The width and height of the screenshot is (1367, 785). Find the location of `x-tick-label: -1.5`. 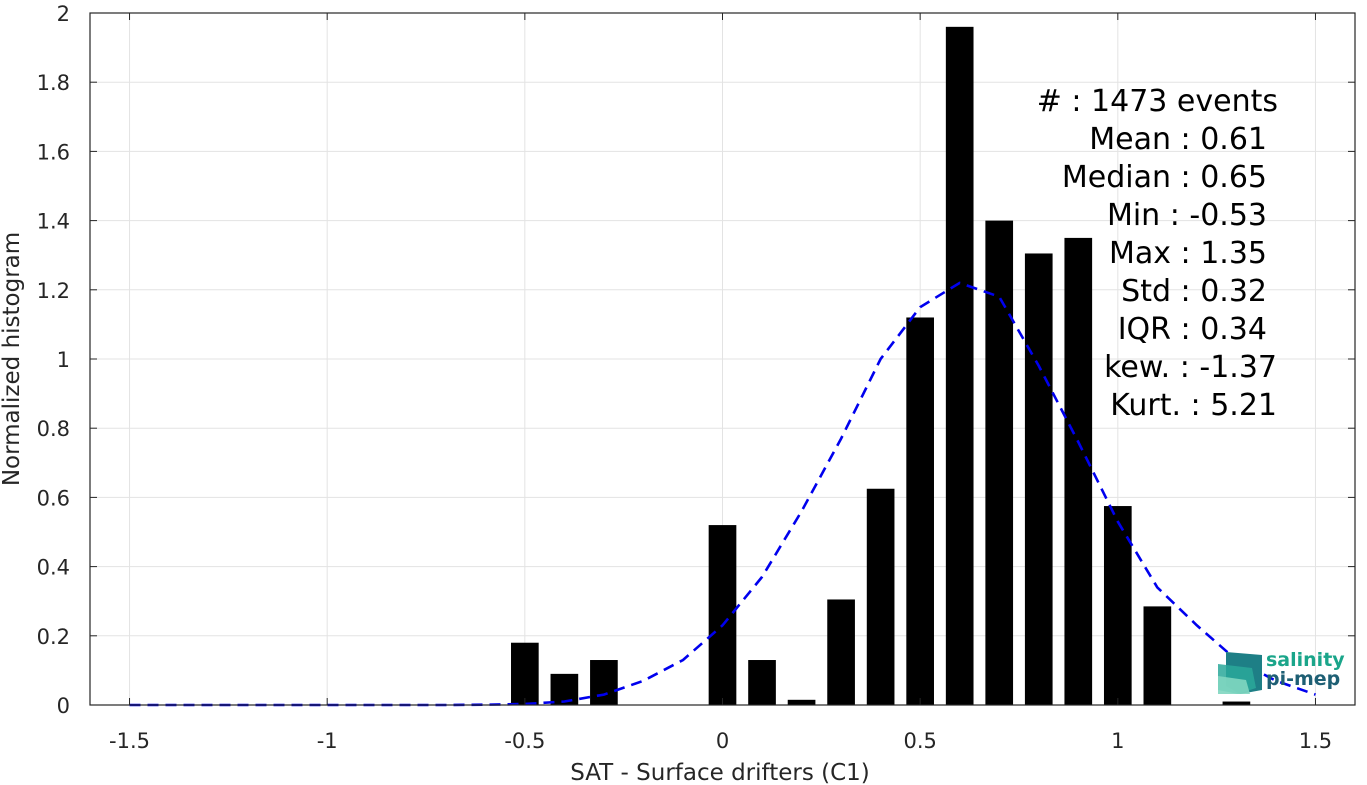

x-tick-label: -1.5 is located at coordinates (129, 741).